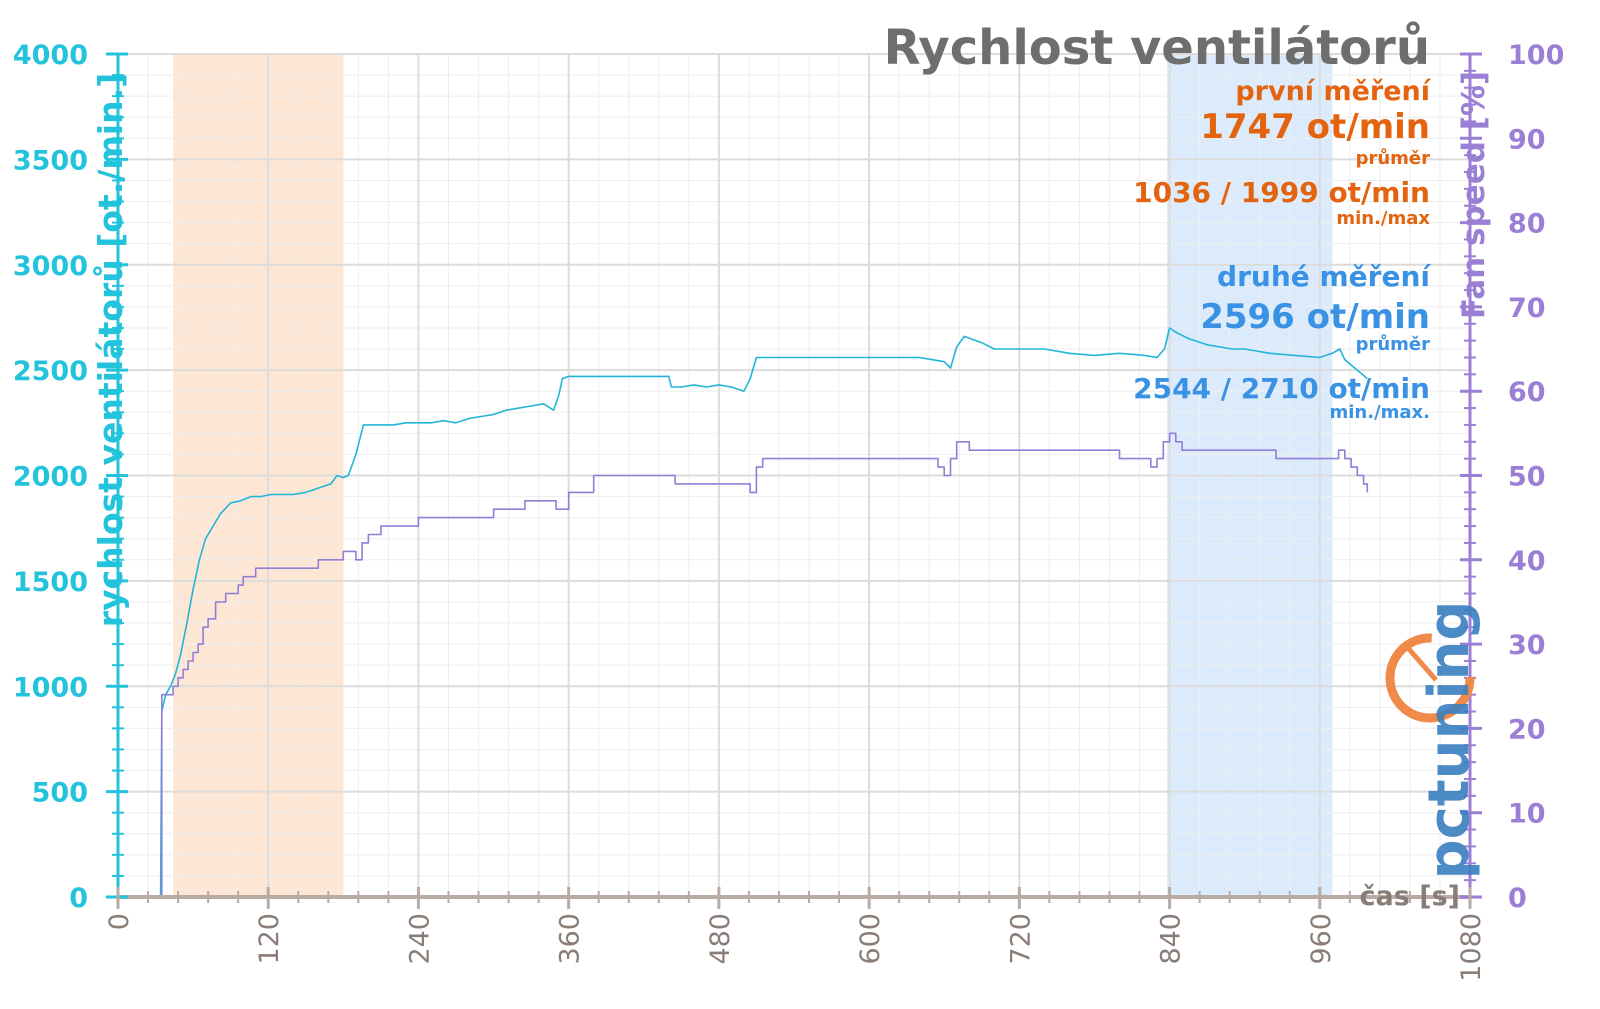  What do you see at coordinates (1527, 729) in the screenshot?
I see `right-tick-label: 20` at bounding box center [1527, 729].